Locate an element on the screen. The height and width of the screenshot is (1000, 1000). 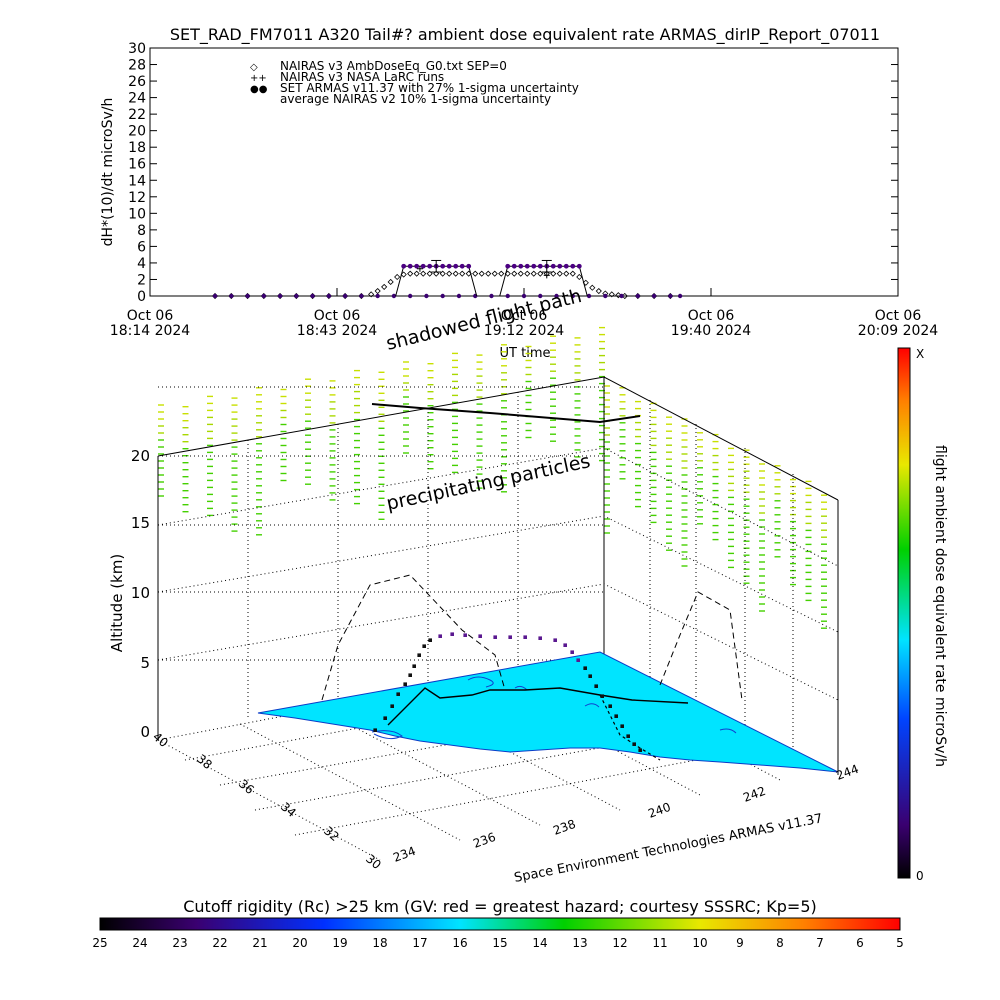
dose-colorbar-top: X is located at coordinates (920, 354).